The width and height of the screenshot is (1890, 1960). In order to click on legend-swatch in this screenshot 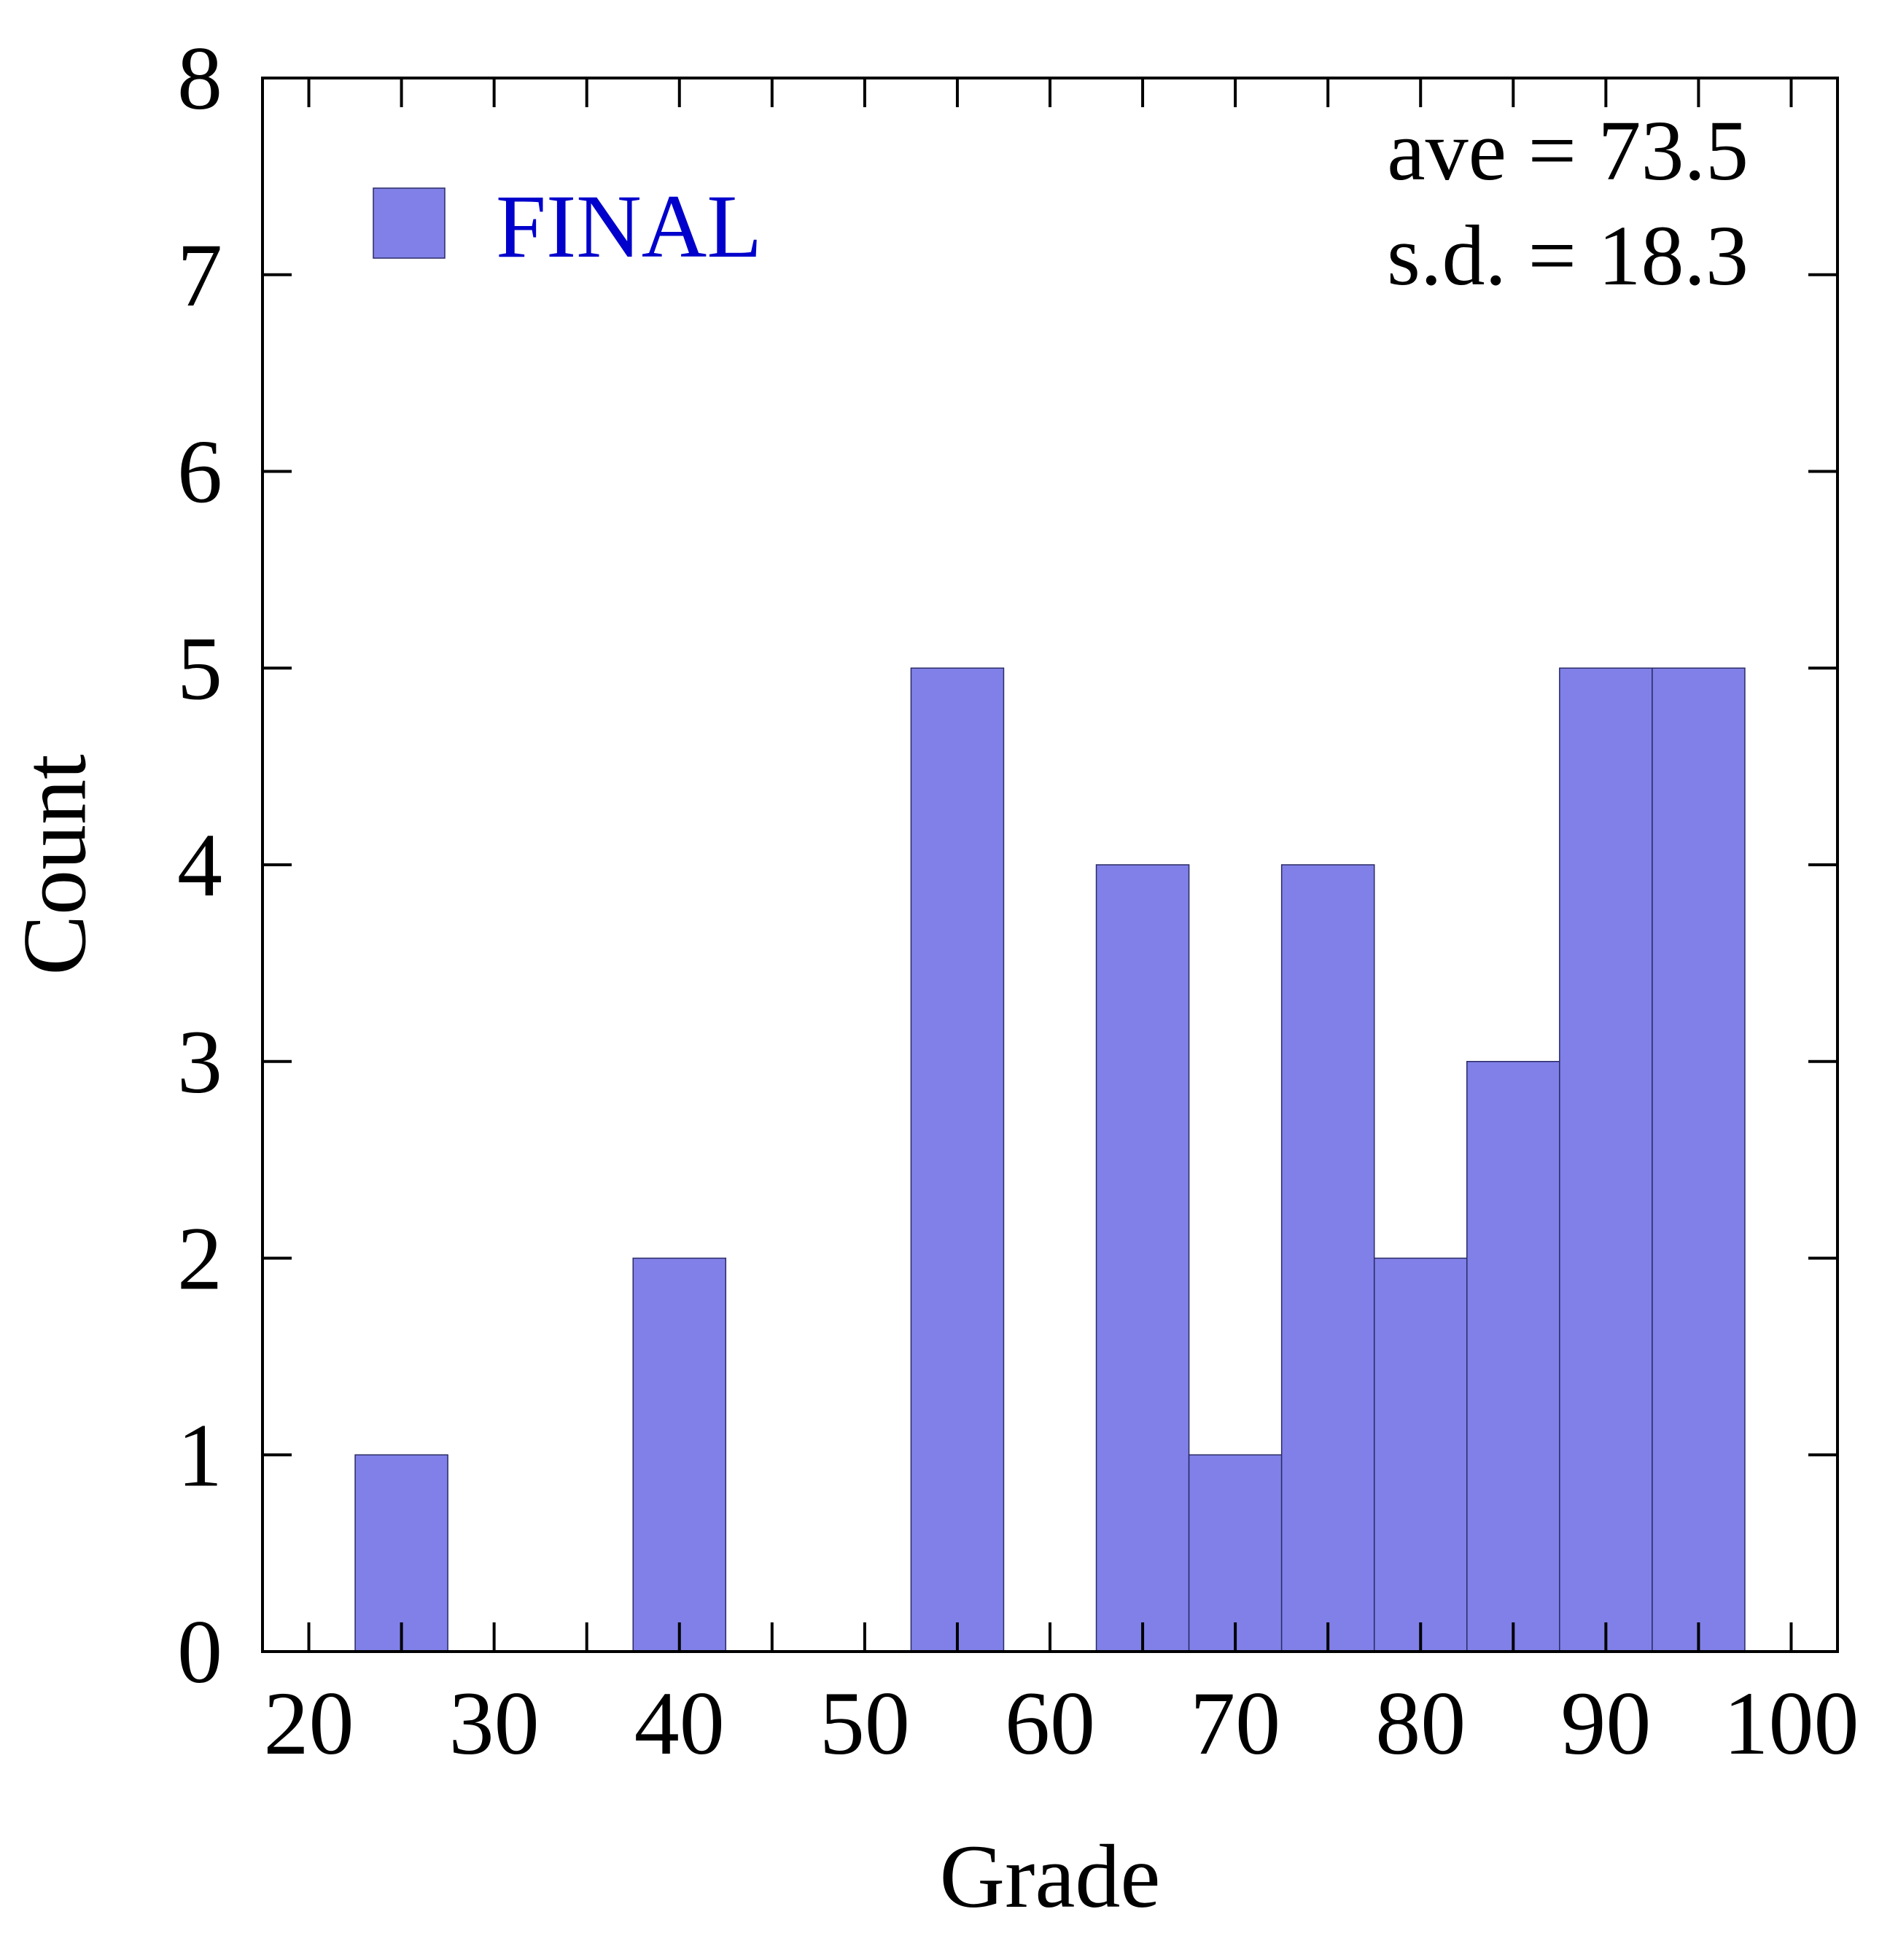, I will do `click(409, 223)`.